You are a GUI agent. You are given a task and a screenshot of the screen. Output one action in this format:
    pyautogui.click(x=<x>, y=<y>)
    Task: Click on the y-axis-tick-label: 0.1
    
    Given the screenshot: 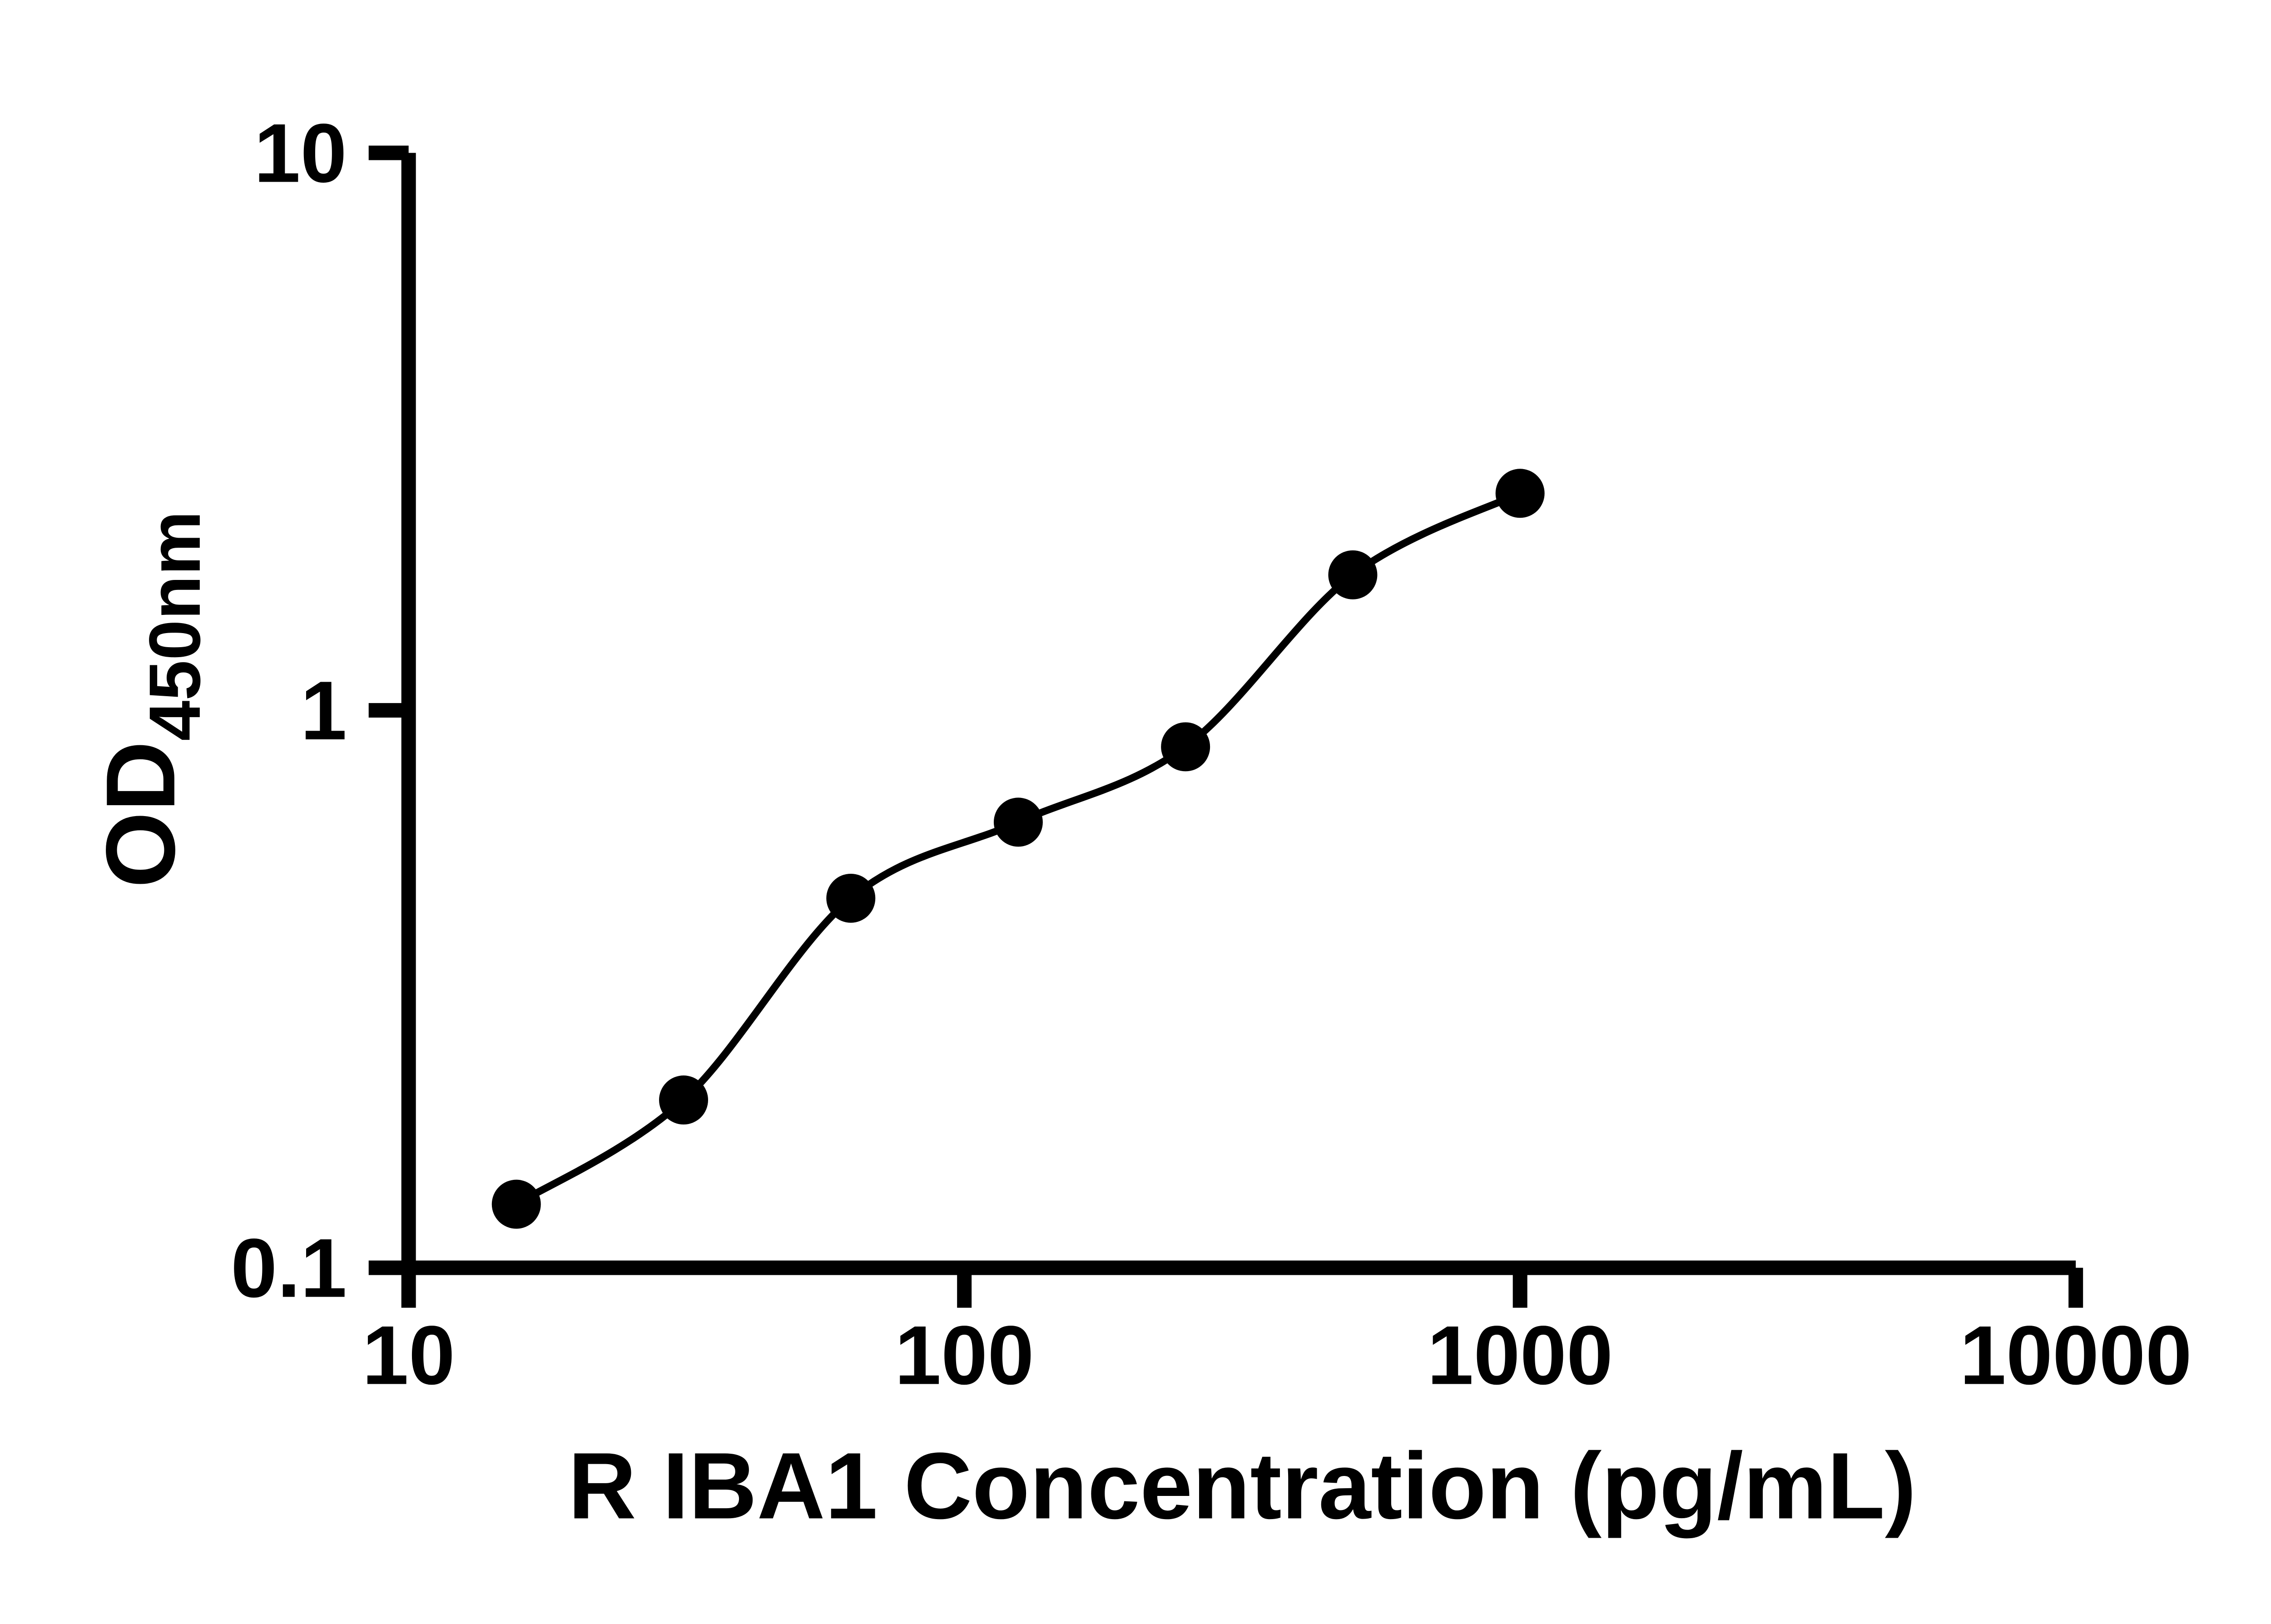 What is the action you would take?
    pyautogui.click(x=289, y=1268)
    